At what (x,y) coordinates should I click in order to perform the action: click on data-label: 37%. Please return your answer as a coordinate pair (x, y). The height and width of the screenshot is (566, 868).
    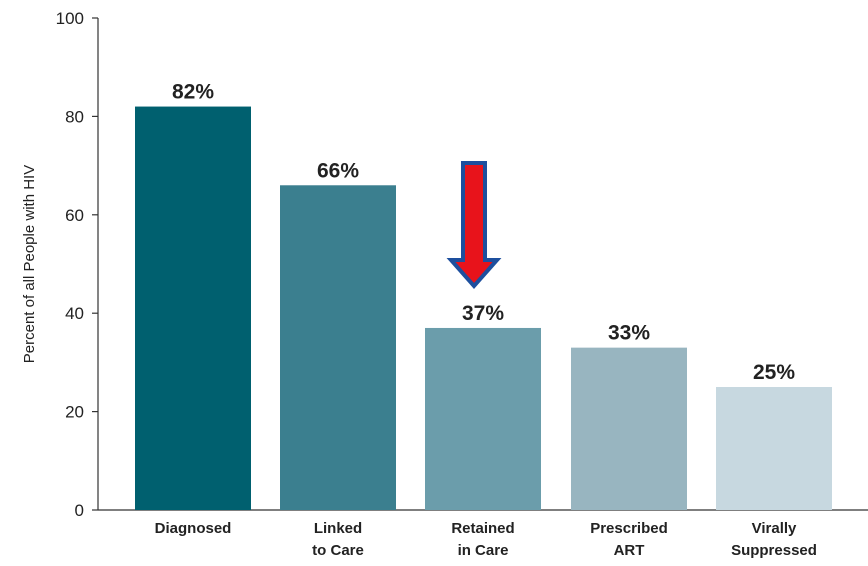
    Looking at the image, I should click on (483, 313).